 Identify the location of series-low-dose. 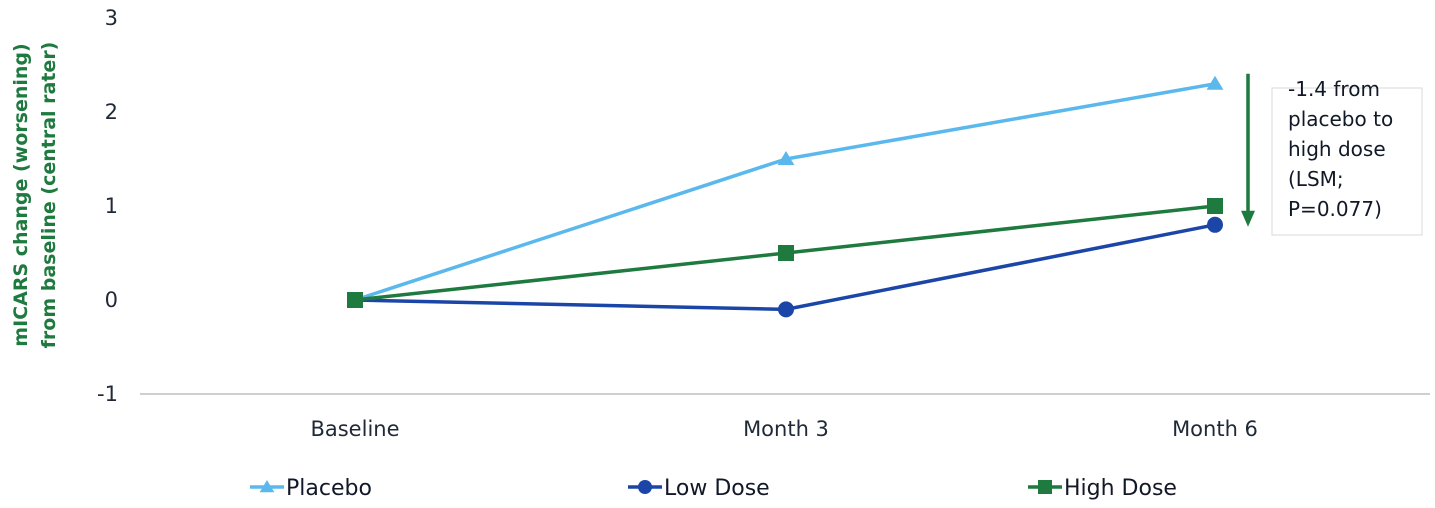
(785, 267).